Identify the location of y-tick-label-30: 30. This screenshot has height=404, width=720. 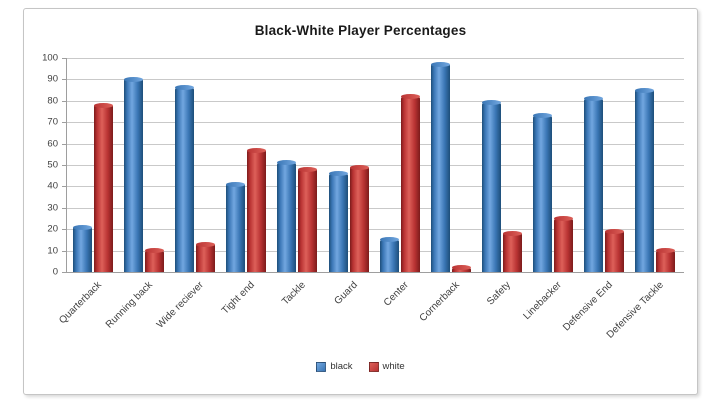
(52, 208).